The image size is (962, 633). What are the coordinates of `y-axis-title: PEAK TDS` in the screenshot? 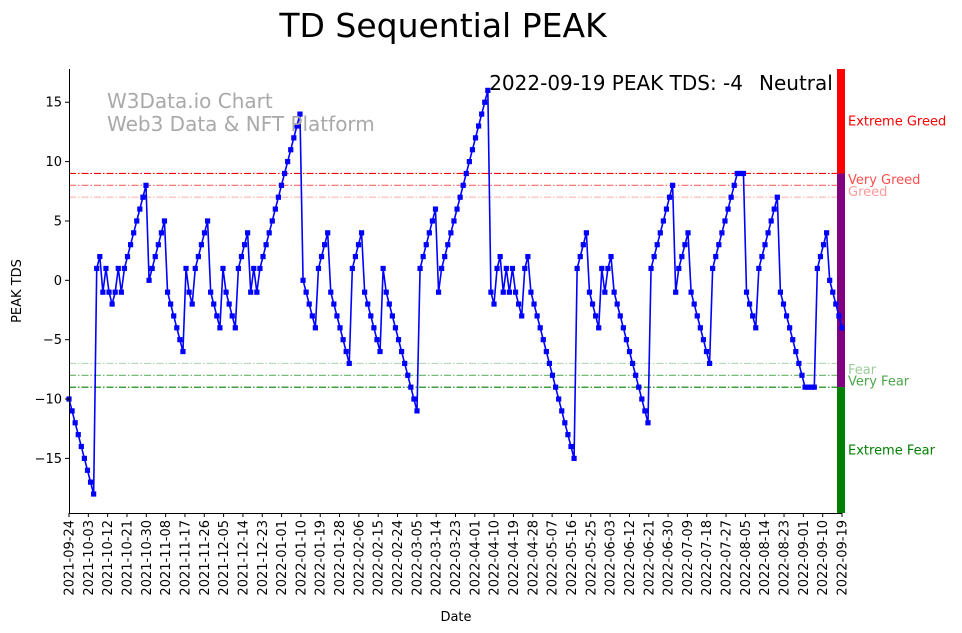 It's located at (17, 291).